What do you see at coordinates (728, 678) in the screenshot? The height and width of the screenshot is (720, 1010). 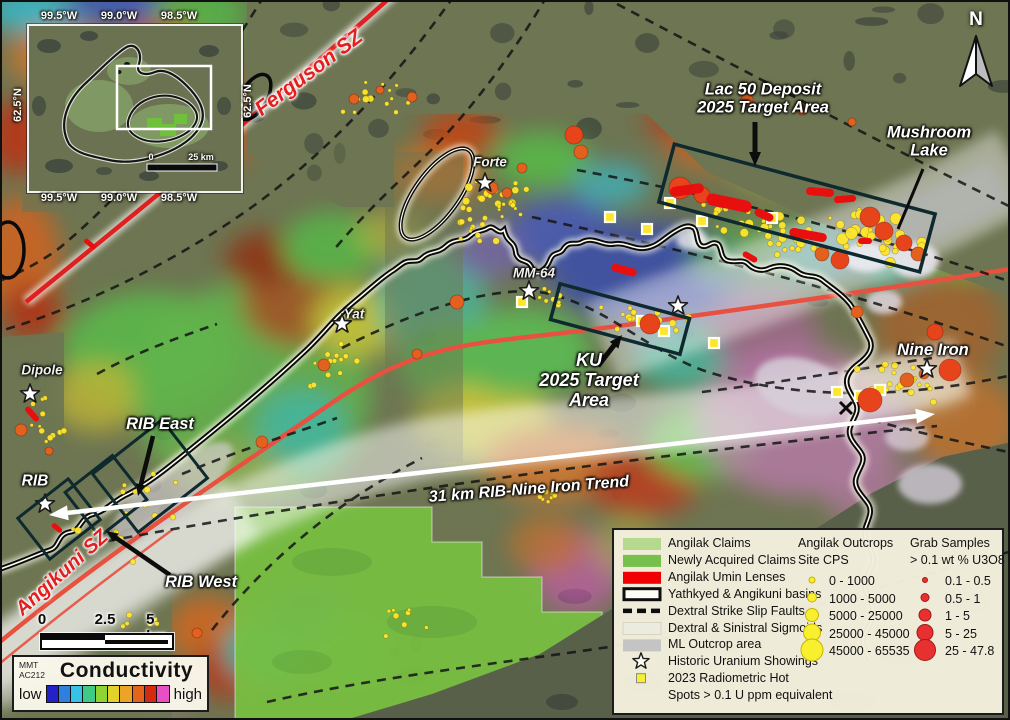 I see `legend-item-label: 2023 Radiometric Hot` at bounding box center [728, 678].